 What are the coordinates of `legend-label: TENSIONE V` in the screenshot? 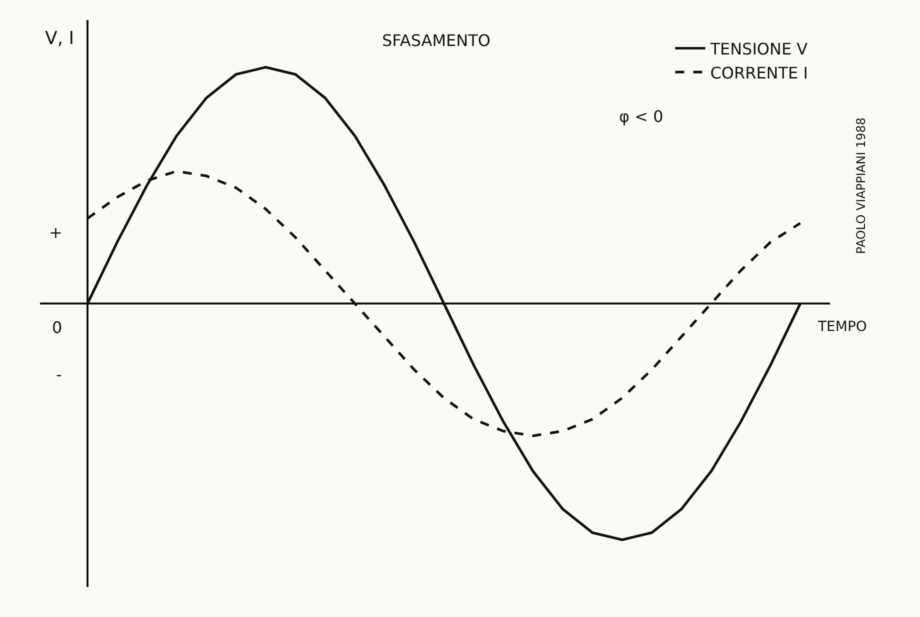 It's located at (758, 48).